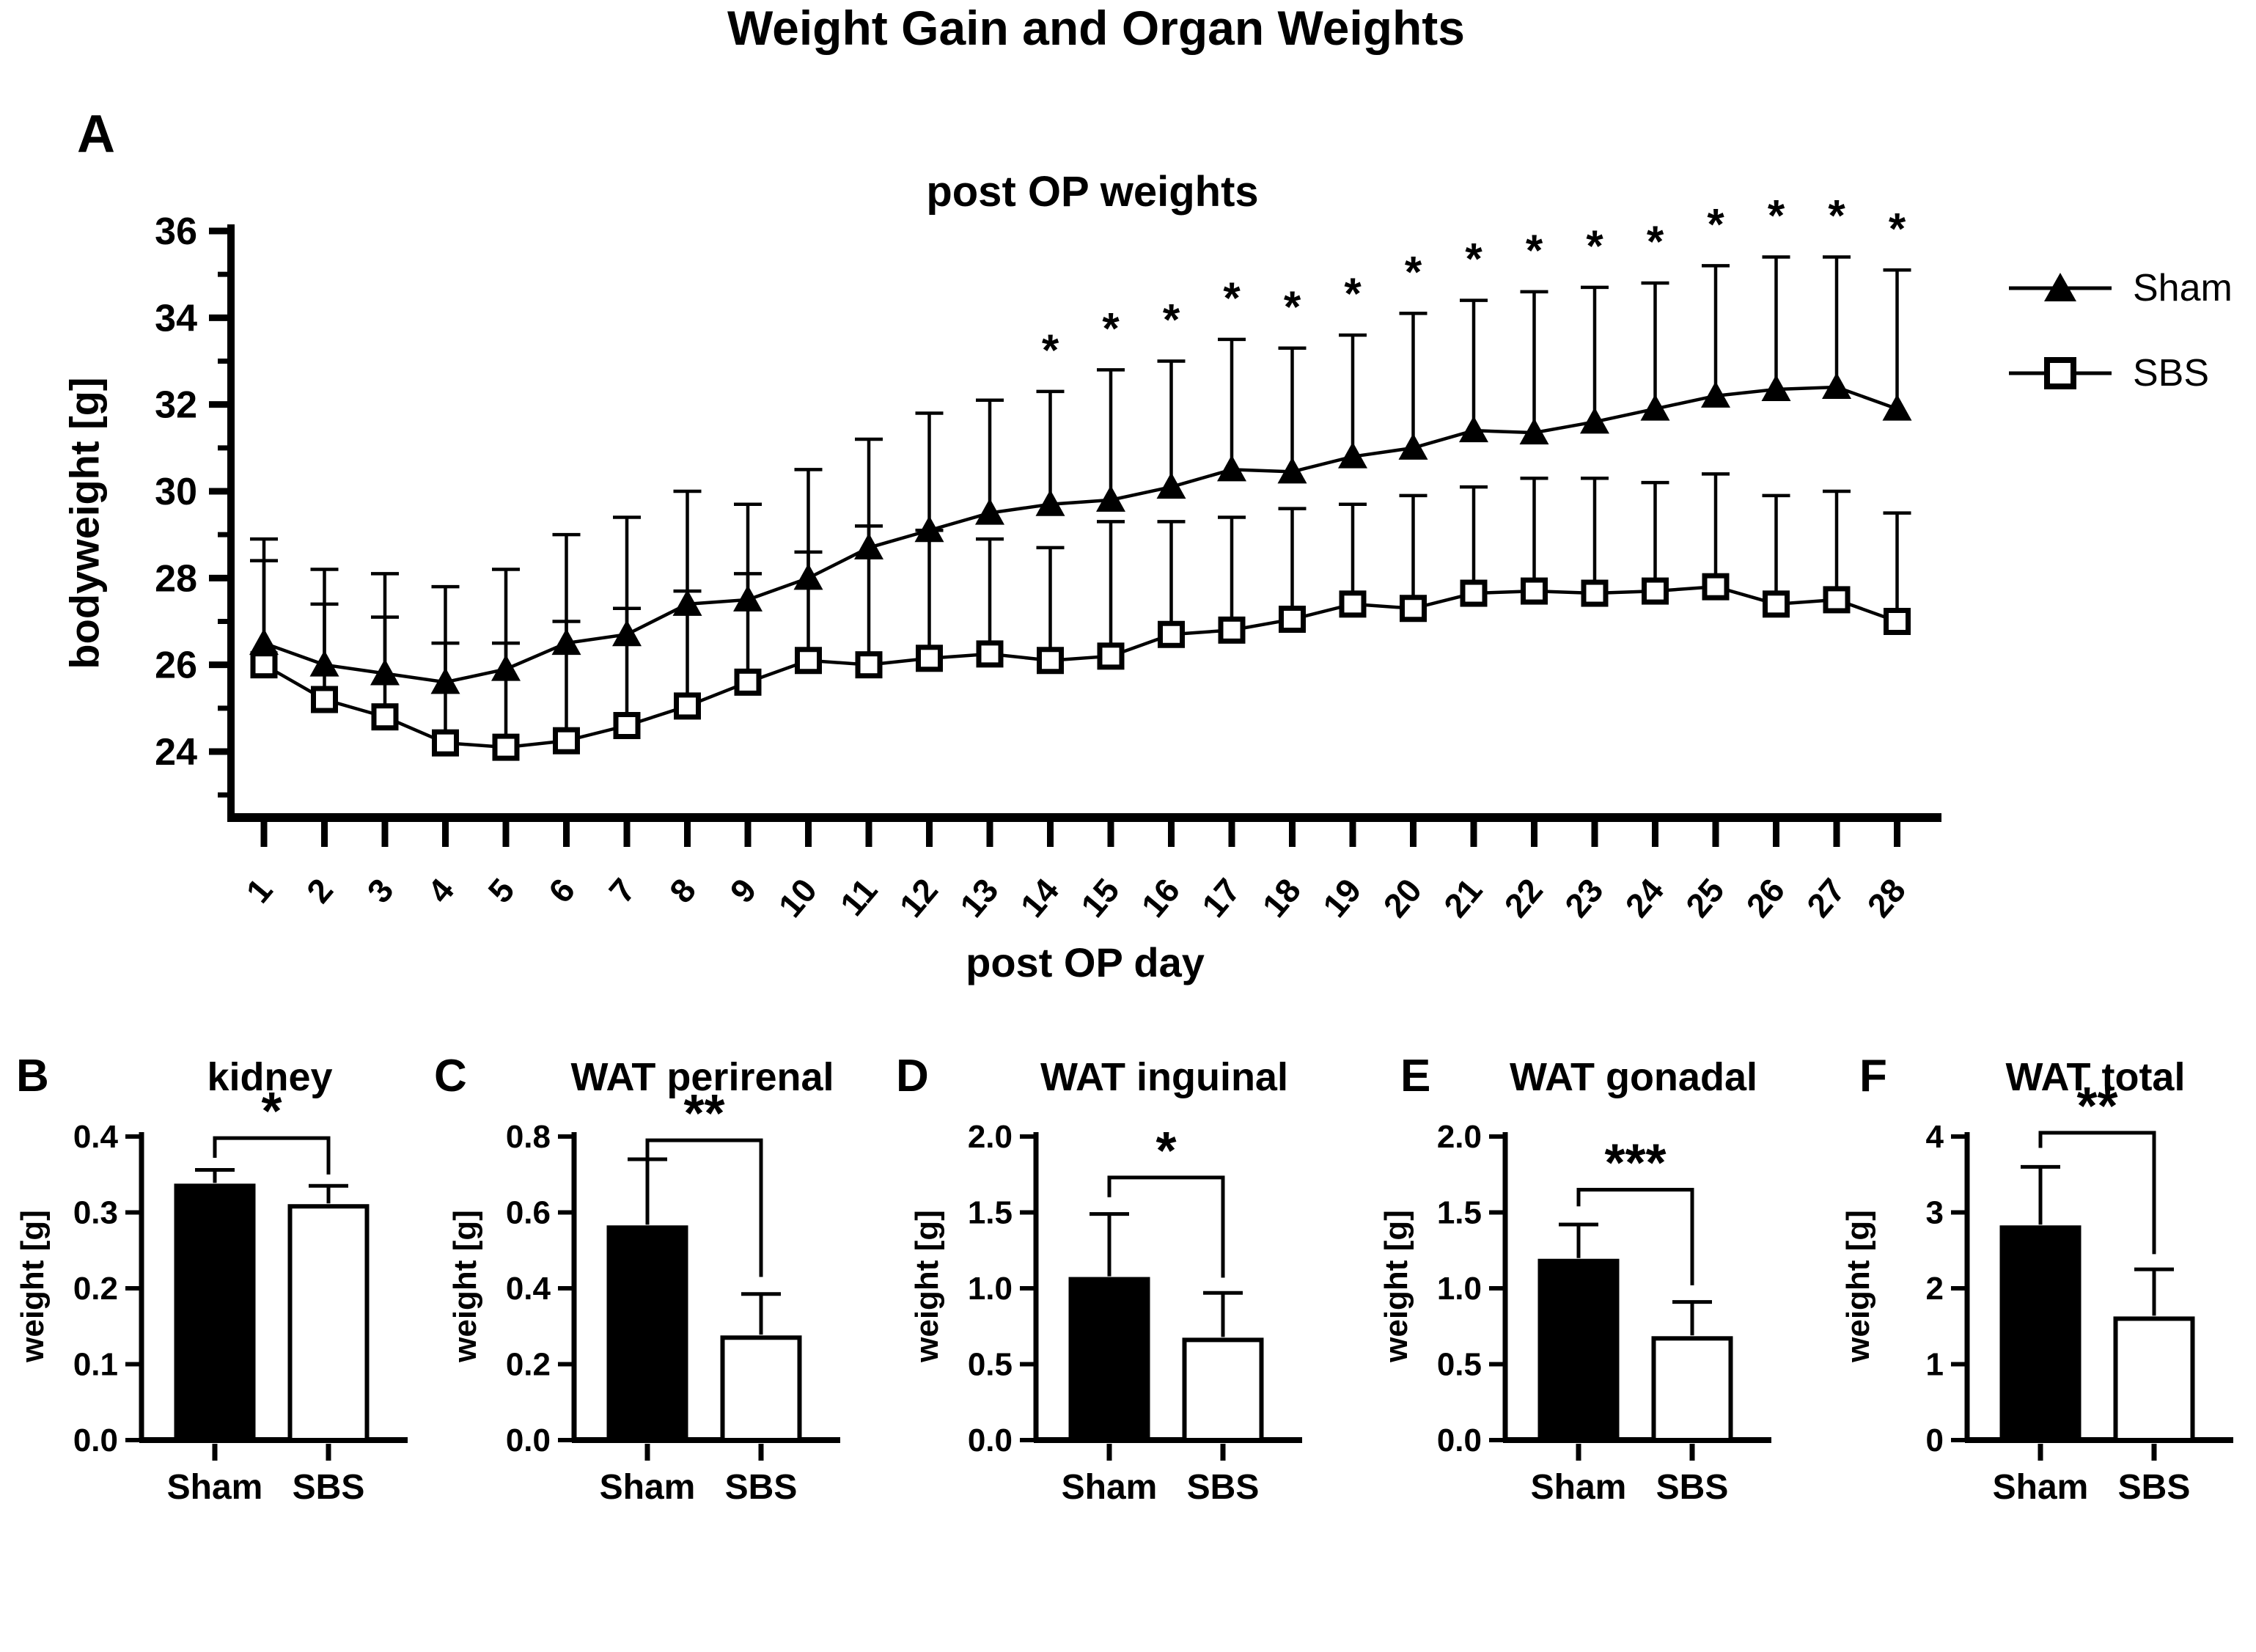  What do you see at coordinates (742, 891) in the screenshot?
I see `x-tick-label: 9` at bounding box center [742, 891].